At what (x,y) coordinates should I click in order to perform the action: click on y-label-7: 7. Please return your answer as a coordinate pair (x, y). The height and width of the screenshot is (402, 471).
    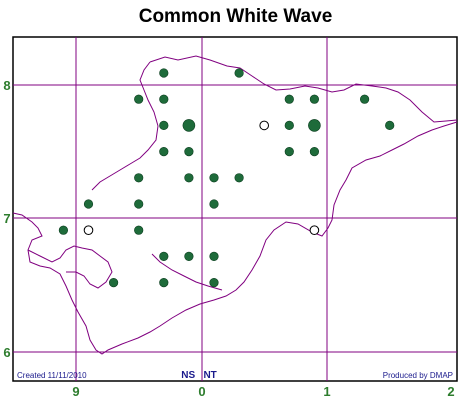
    Looking at the image, I should click on (6, 218).